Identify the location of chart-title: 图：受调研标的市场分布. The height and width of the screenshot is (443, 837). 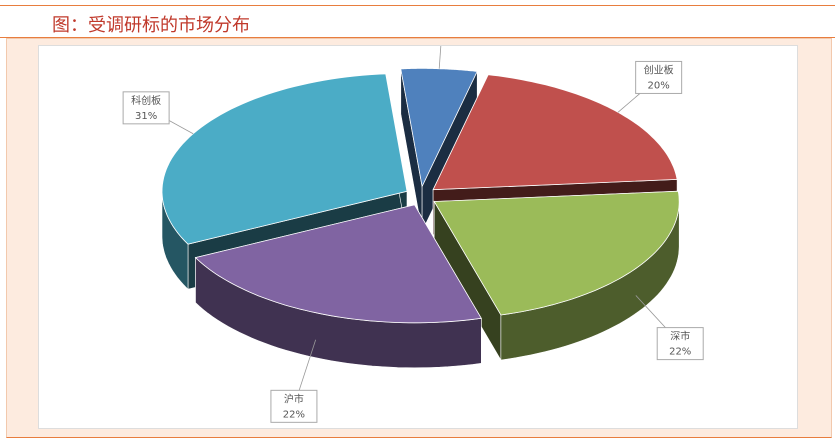
(151, 25).